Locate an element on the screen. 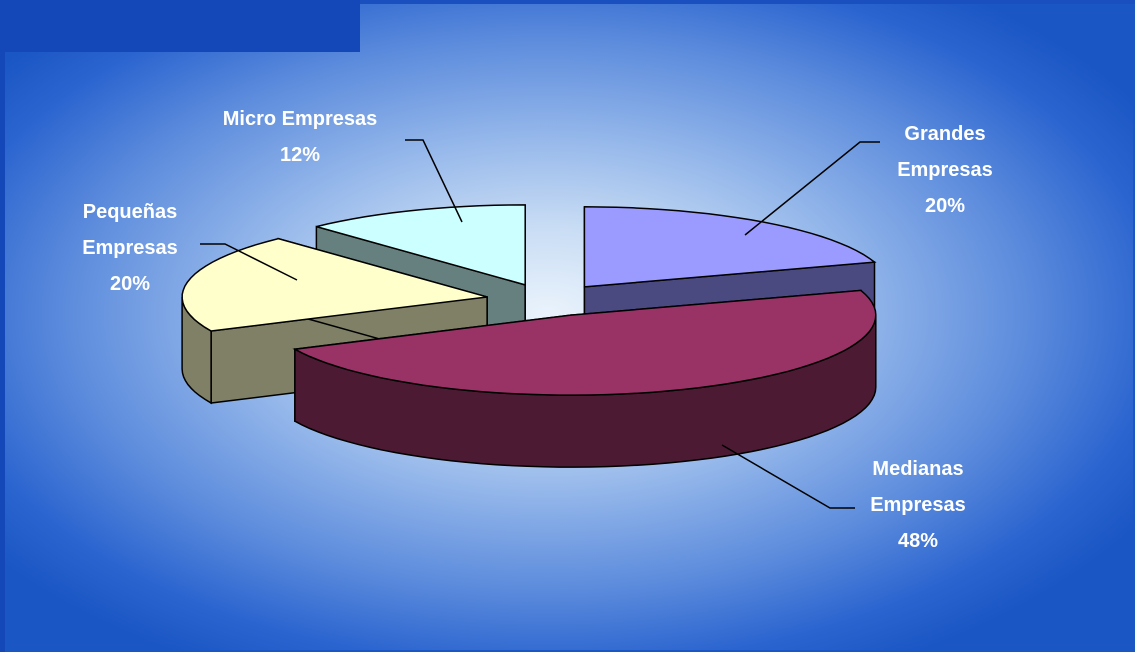  top-border is located at coordinates (567, 2).